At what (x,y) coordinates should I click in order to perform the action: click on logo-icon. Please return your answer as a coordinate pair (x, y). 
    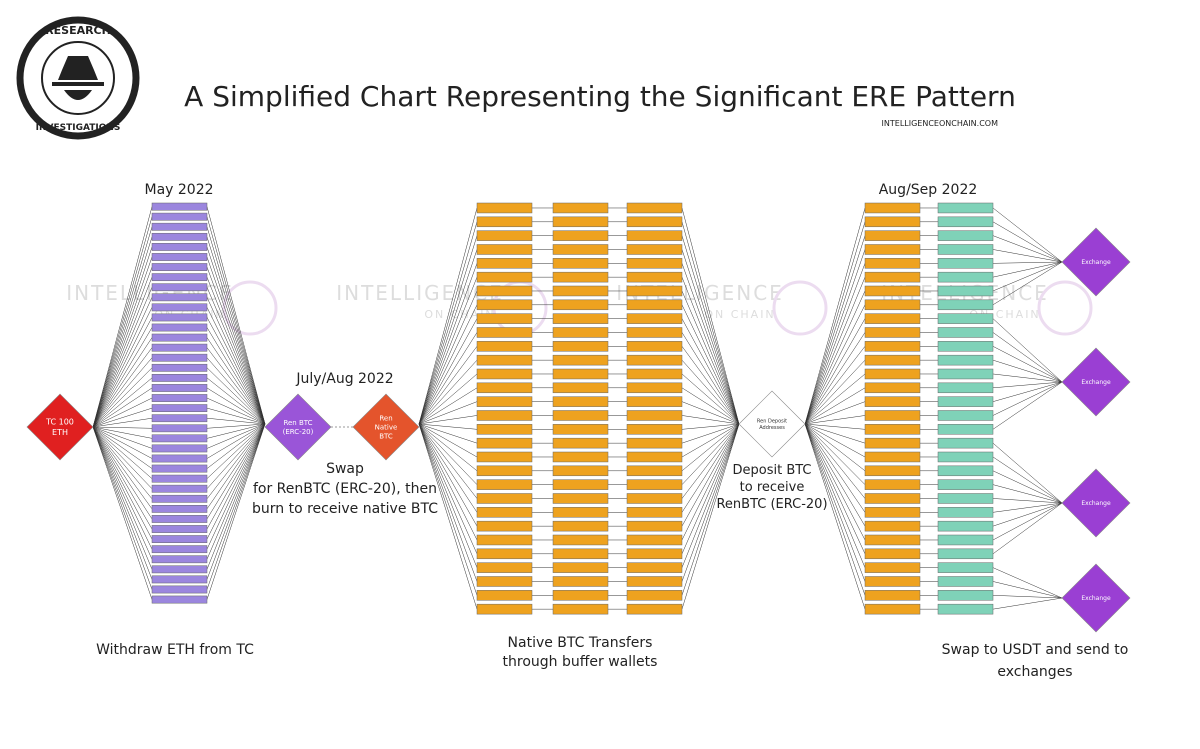
    Looking at the image, I should click on (78, 78).